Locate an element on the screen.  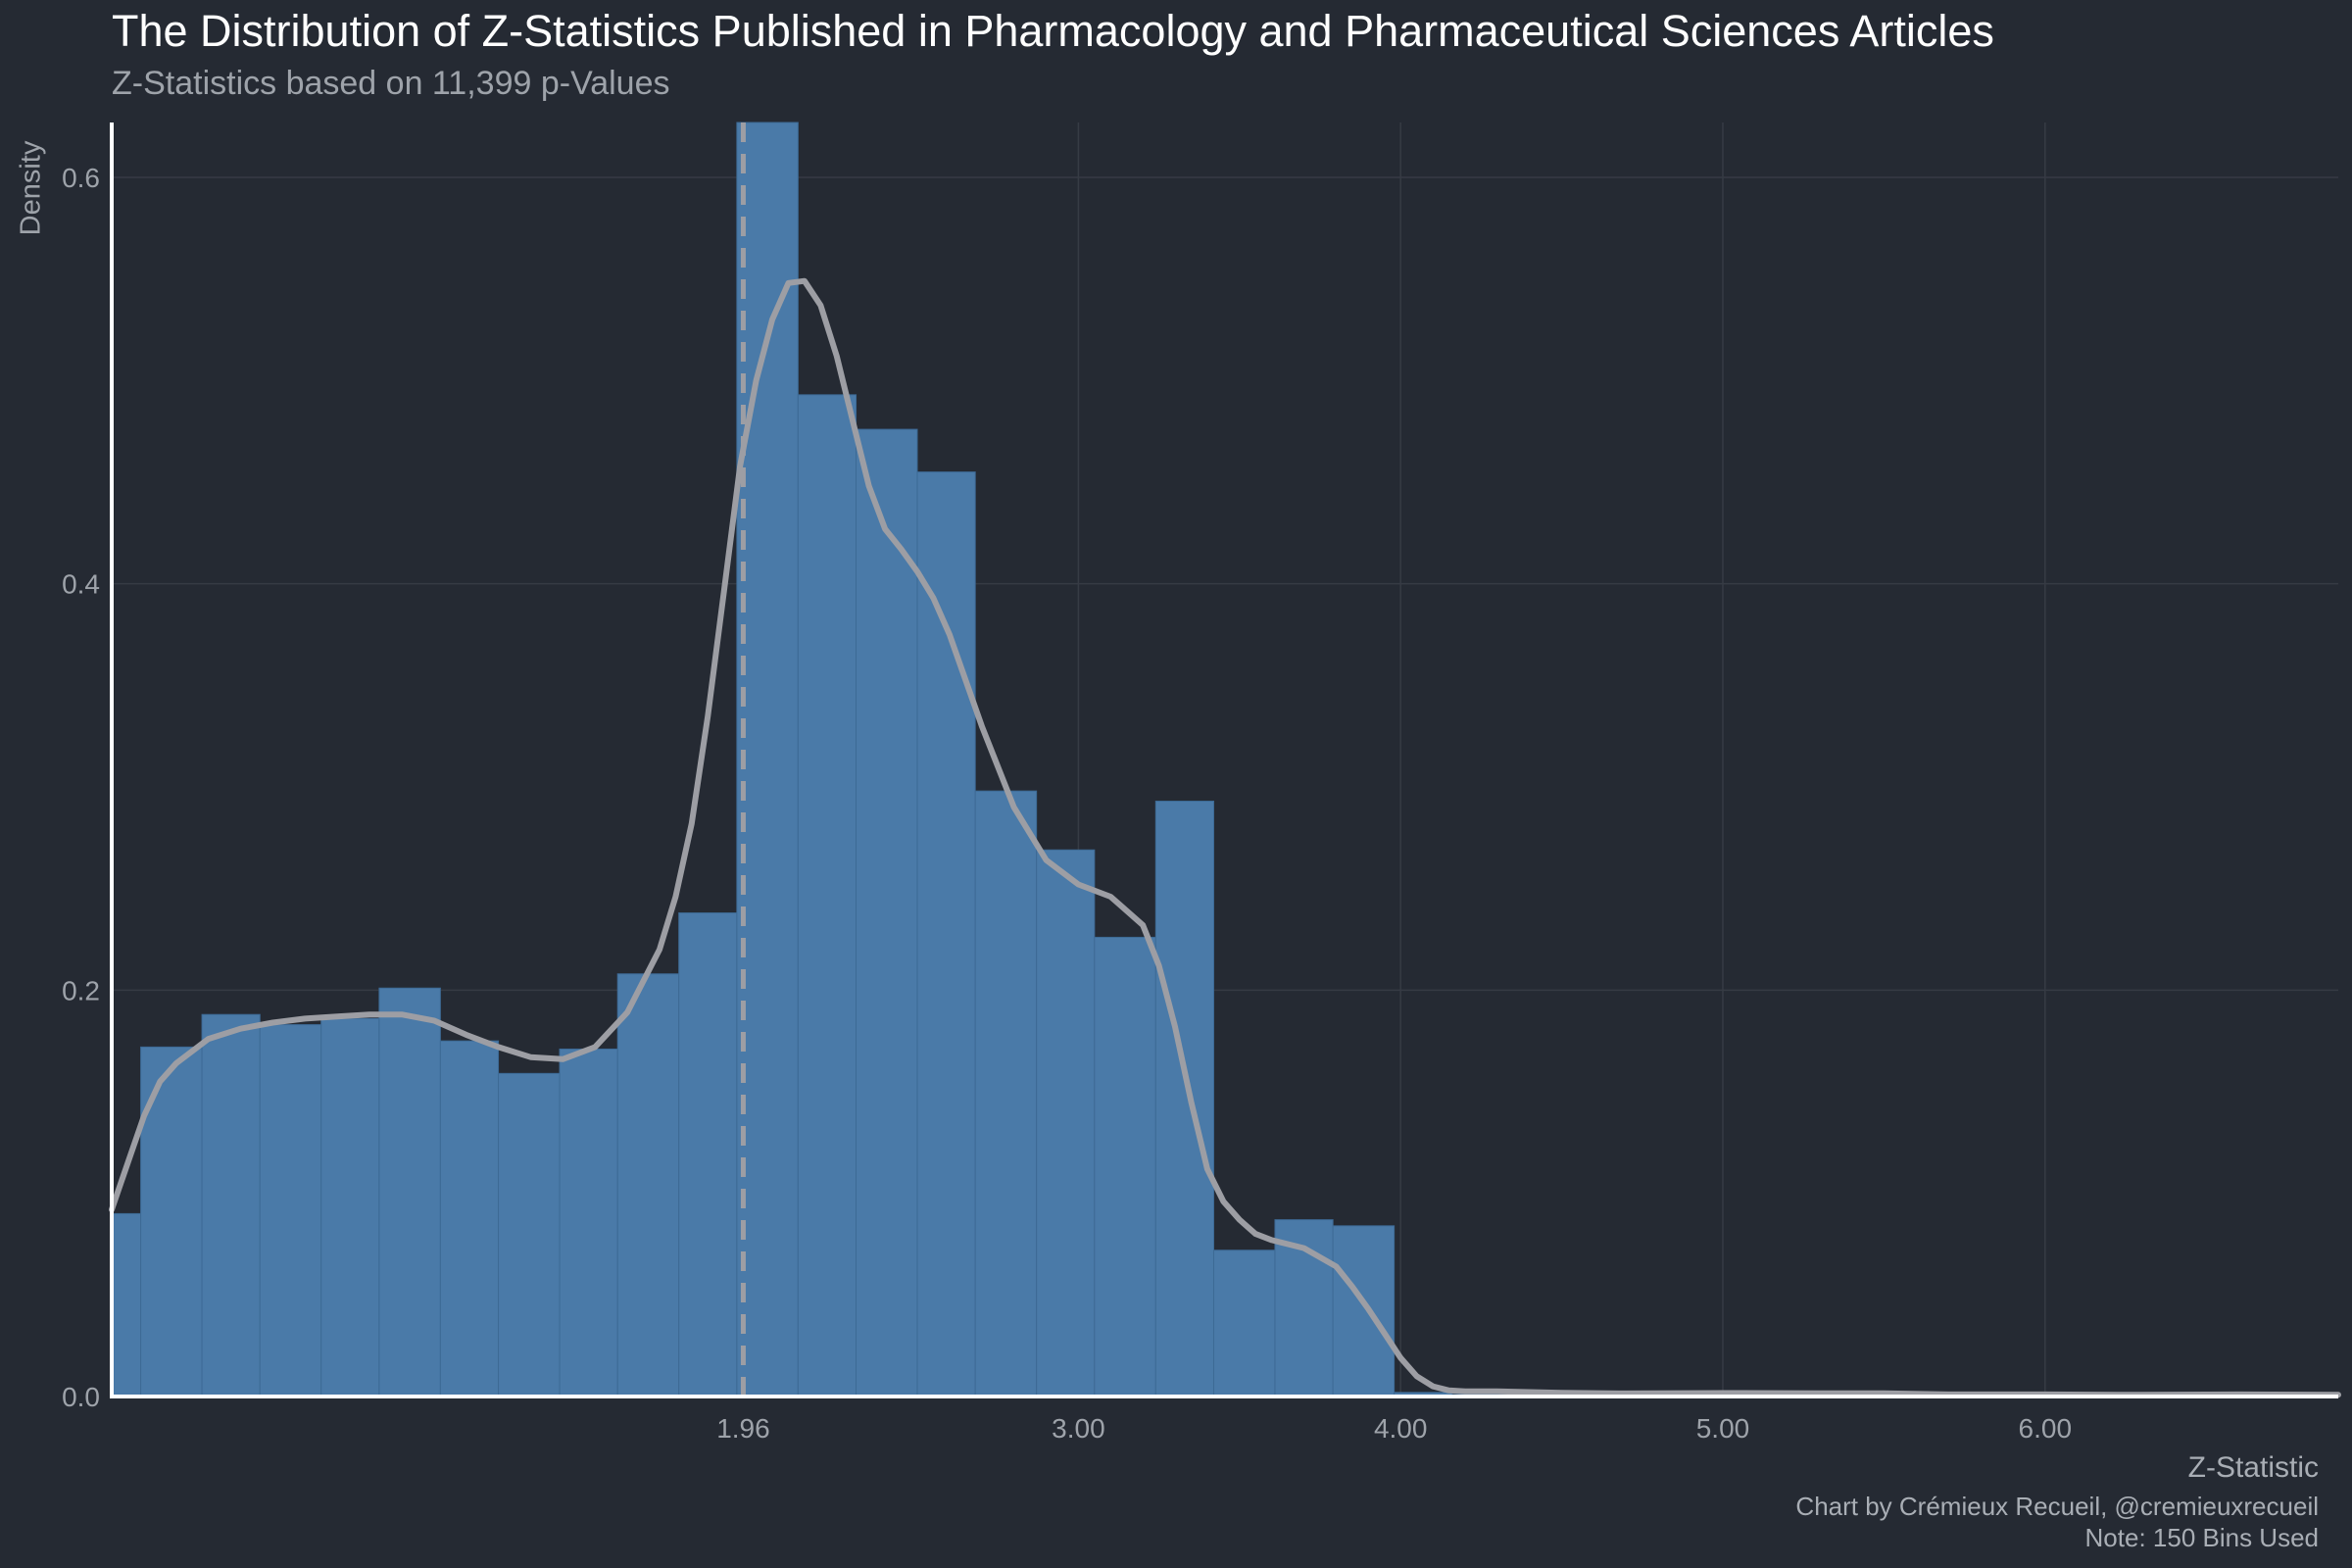
y-tick-label: 0.0 is located at coordinates (81, 1397).